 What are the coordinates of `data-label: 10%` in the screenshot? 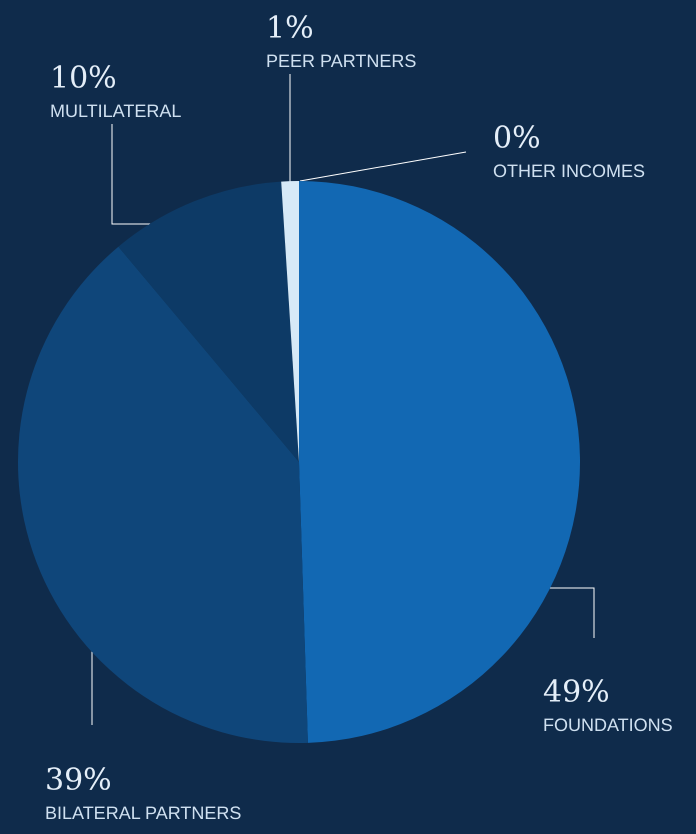 It's located at (83, 78).